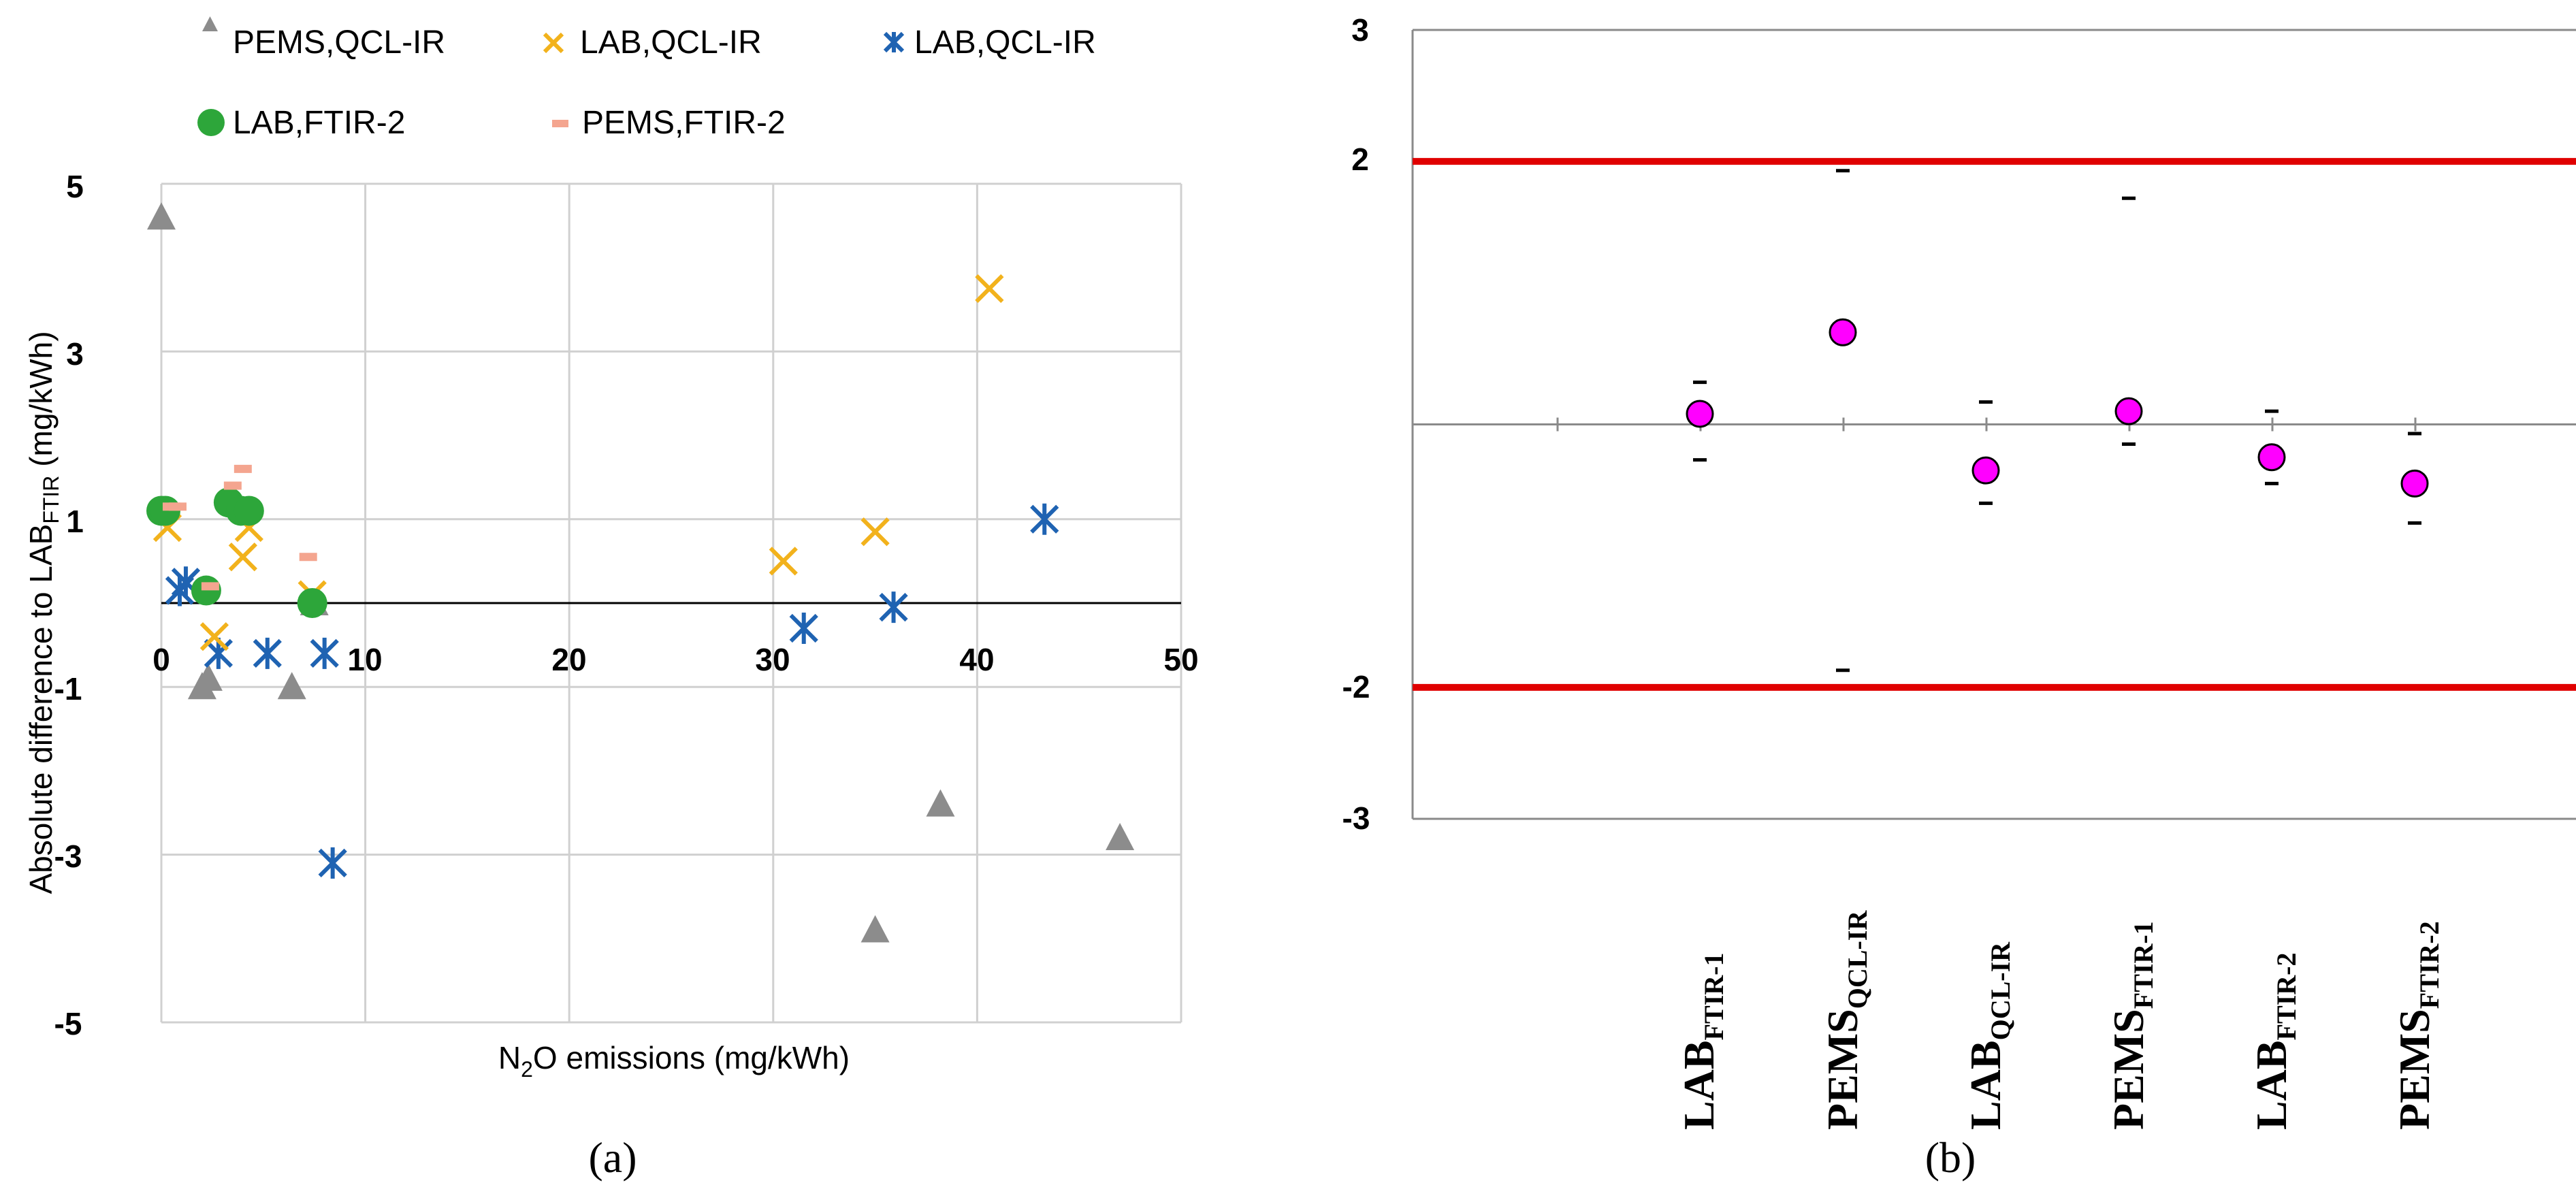 This screenshot has height=1200, width=2576. Describe the element at coordinates (1360, 159) in the screenshot. I see `b-y-tick-2: 2` at that location.